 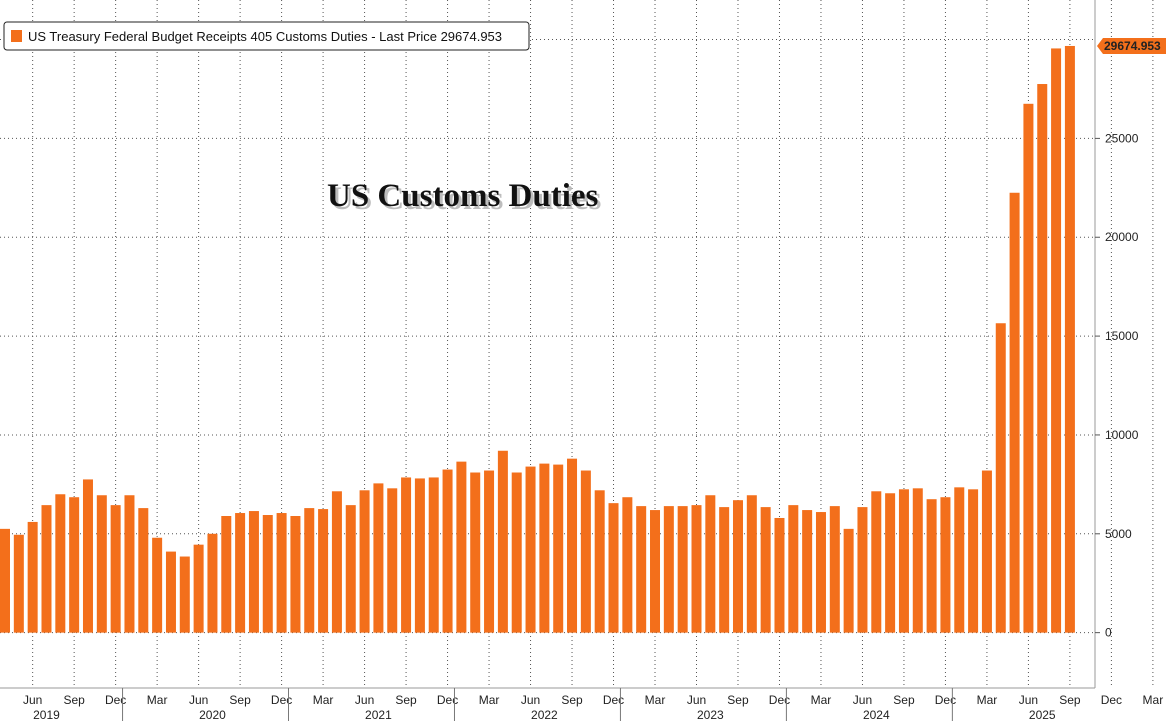 I want to click on last-value-label: 29674.953, so click(x=1132, y=46).